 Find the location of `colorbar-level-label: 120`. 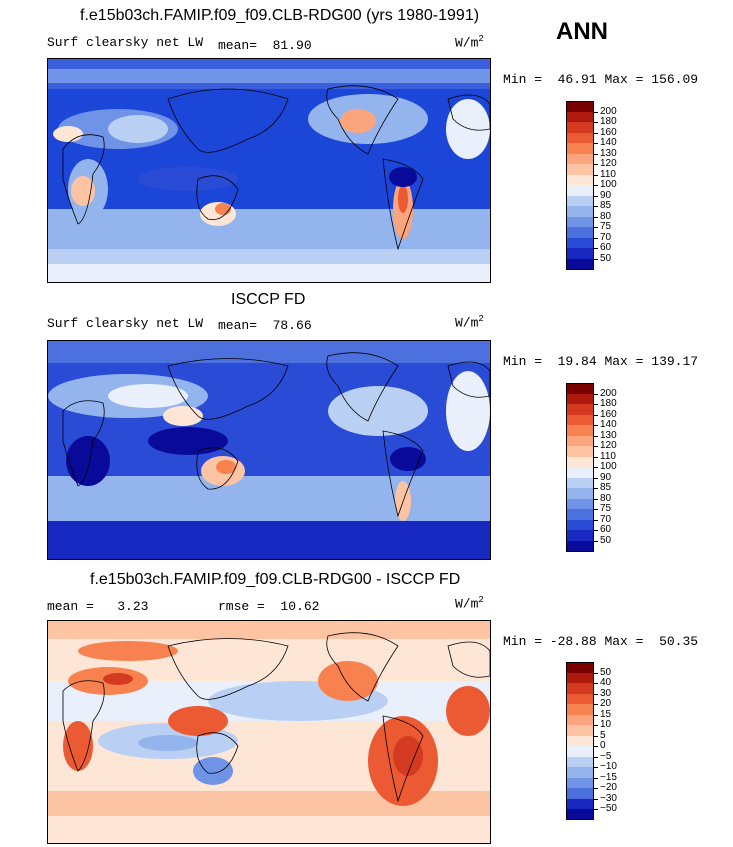

colorbar-level-label: 120 is located at coordinates (608, 163).